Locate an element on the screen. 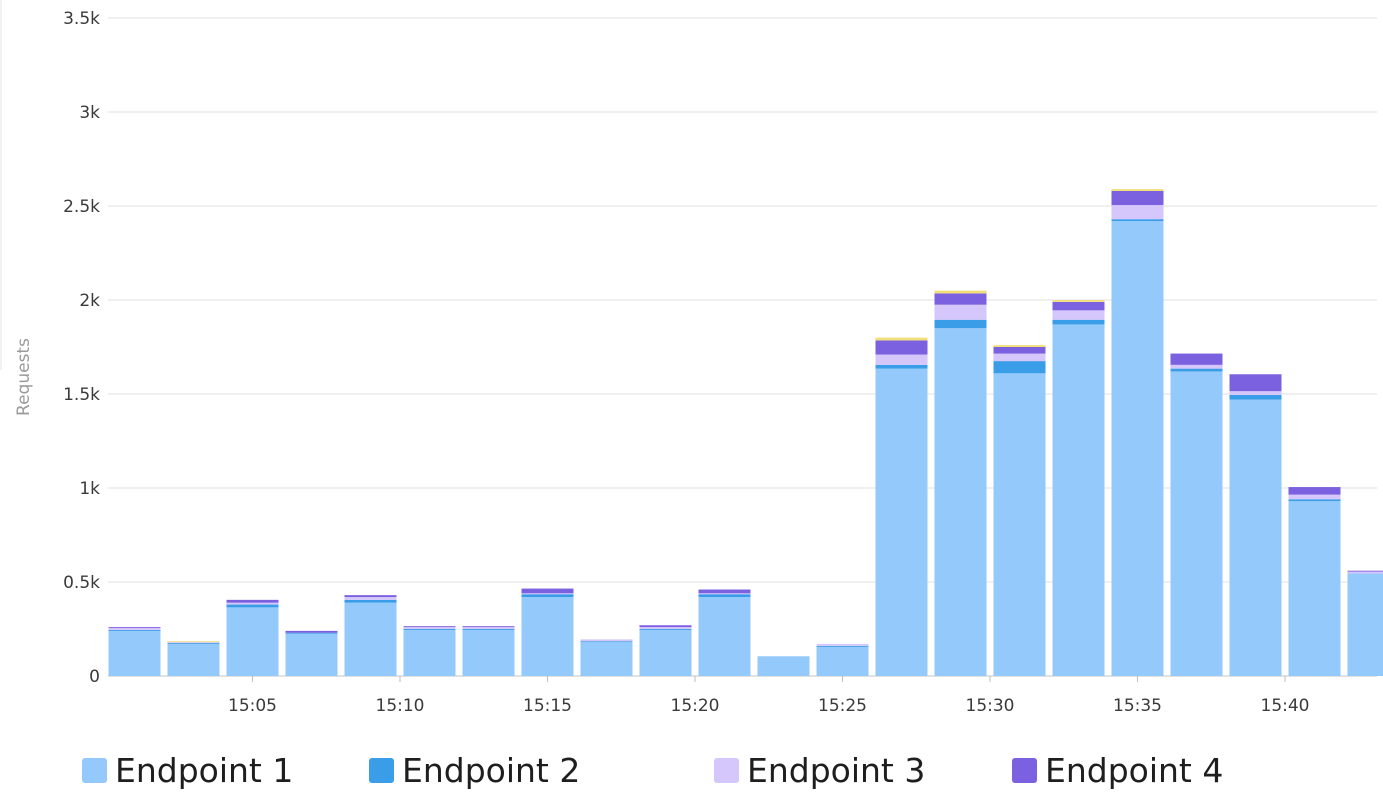 Image resolution: width=1383 pixels, height=800 pixels. legend-item: Endpoint 2 is located at coordinates (474, 770).